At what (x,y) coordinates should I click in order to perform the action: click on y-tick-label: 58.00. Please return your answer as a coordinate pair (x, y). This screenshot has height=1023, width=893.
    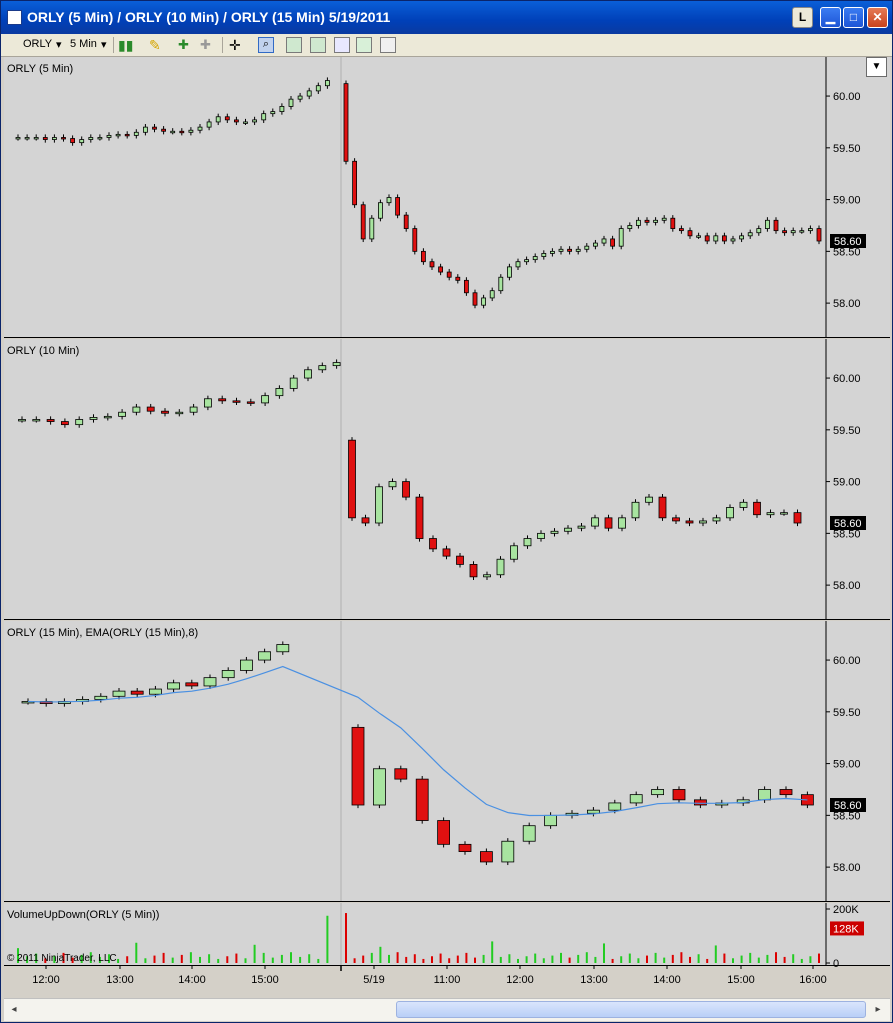
    Looking at the image, I should click on (847, 868).